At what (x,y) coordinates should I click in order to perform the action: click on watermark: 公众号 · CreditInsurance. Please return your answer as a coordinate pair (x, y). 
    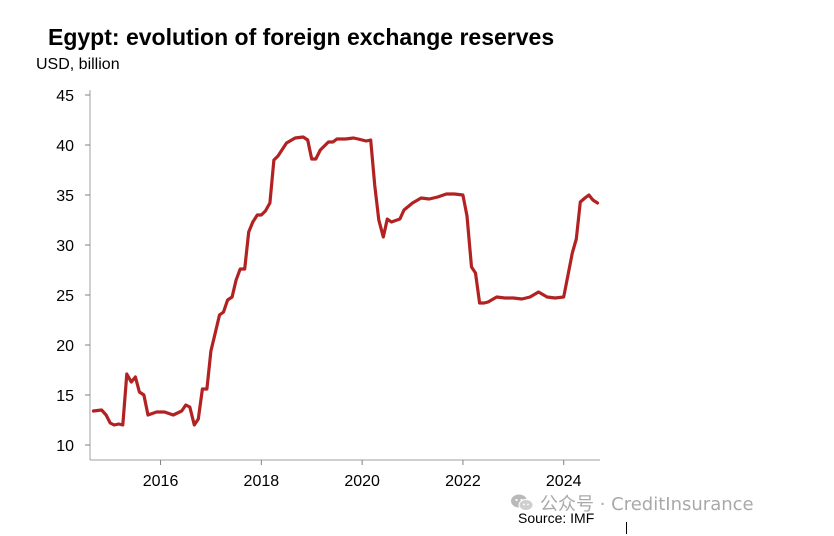
    Looking at the image, I should click on (632, 503).